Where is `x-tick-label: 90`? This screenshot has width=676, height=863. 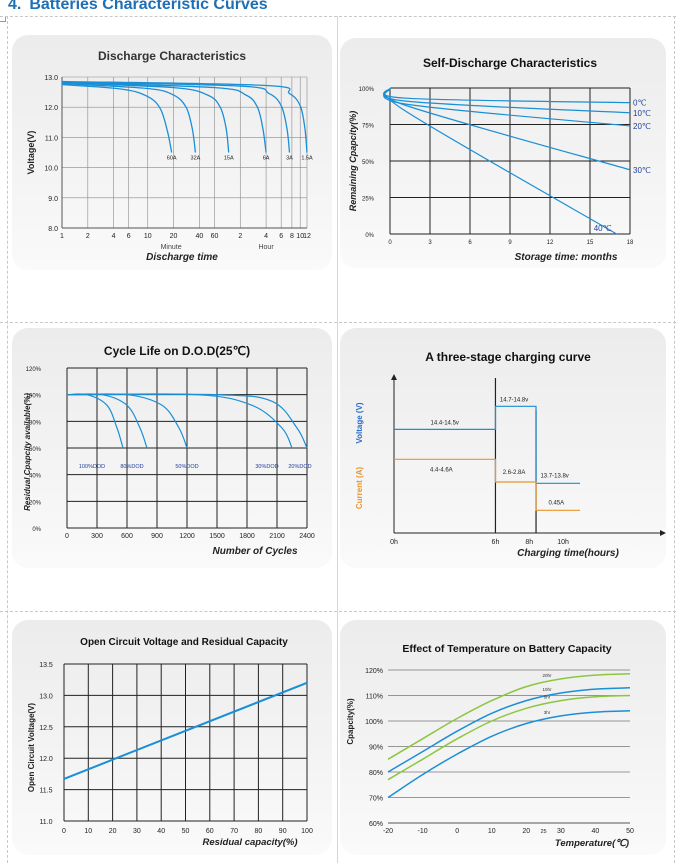 x-tick-label: 90 is located at coordinates (283, 831).